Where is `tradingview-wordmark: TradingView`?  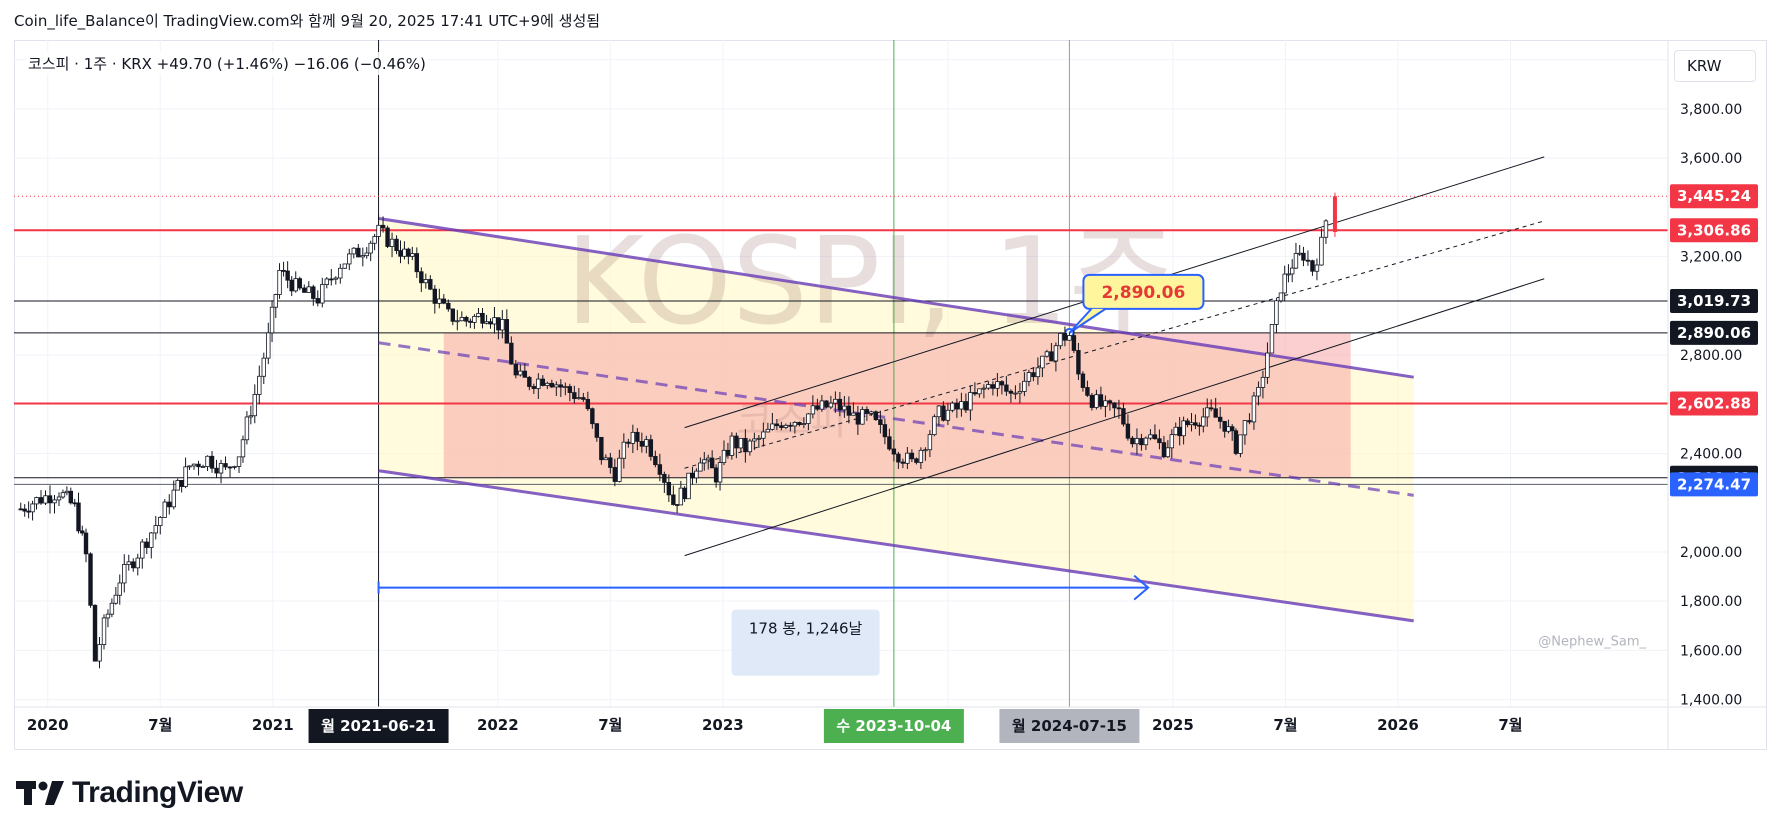 tradingview-wordmark: TradingView is located at coordinates (157, 792).